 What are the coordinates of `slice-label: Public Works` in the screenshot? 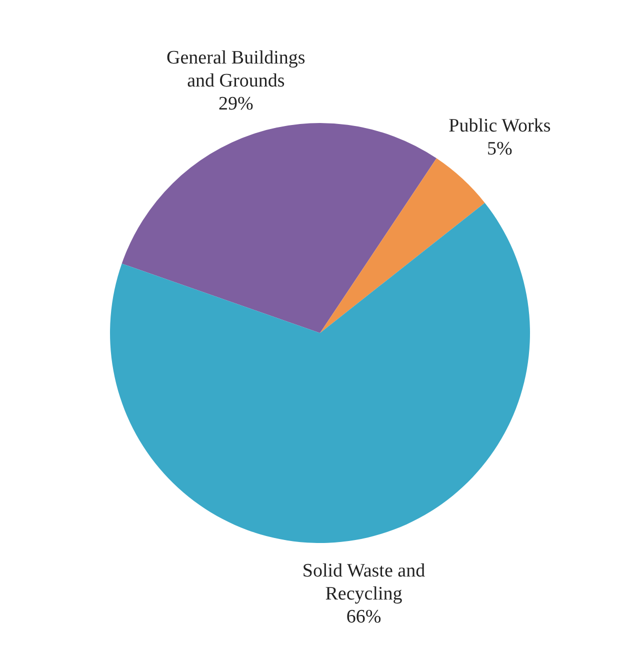 It's located at (499, 126).